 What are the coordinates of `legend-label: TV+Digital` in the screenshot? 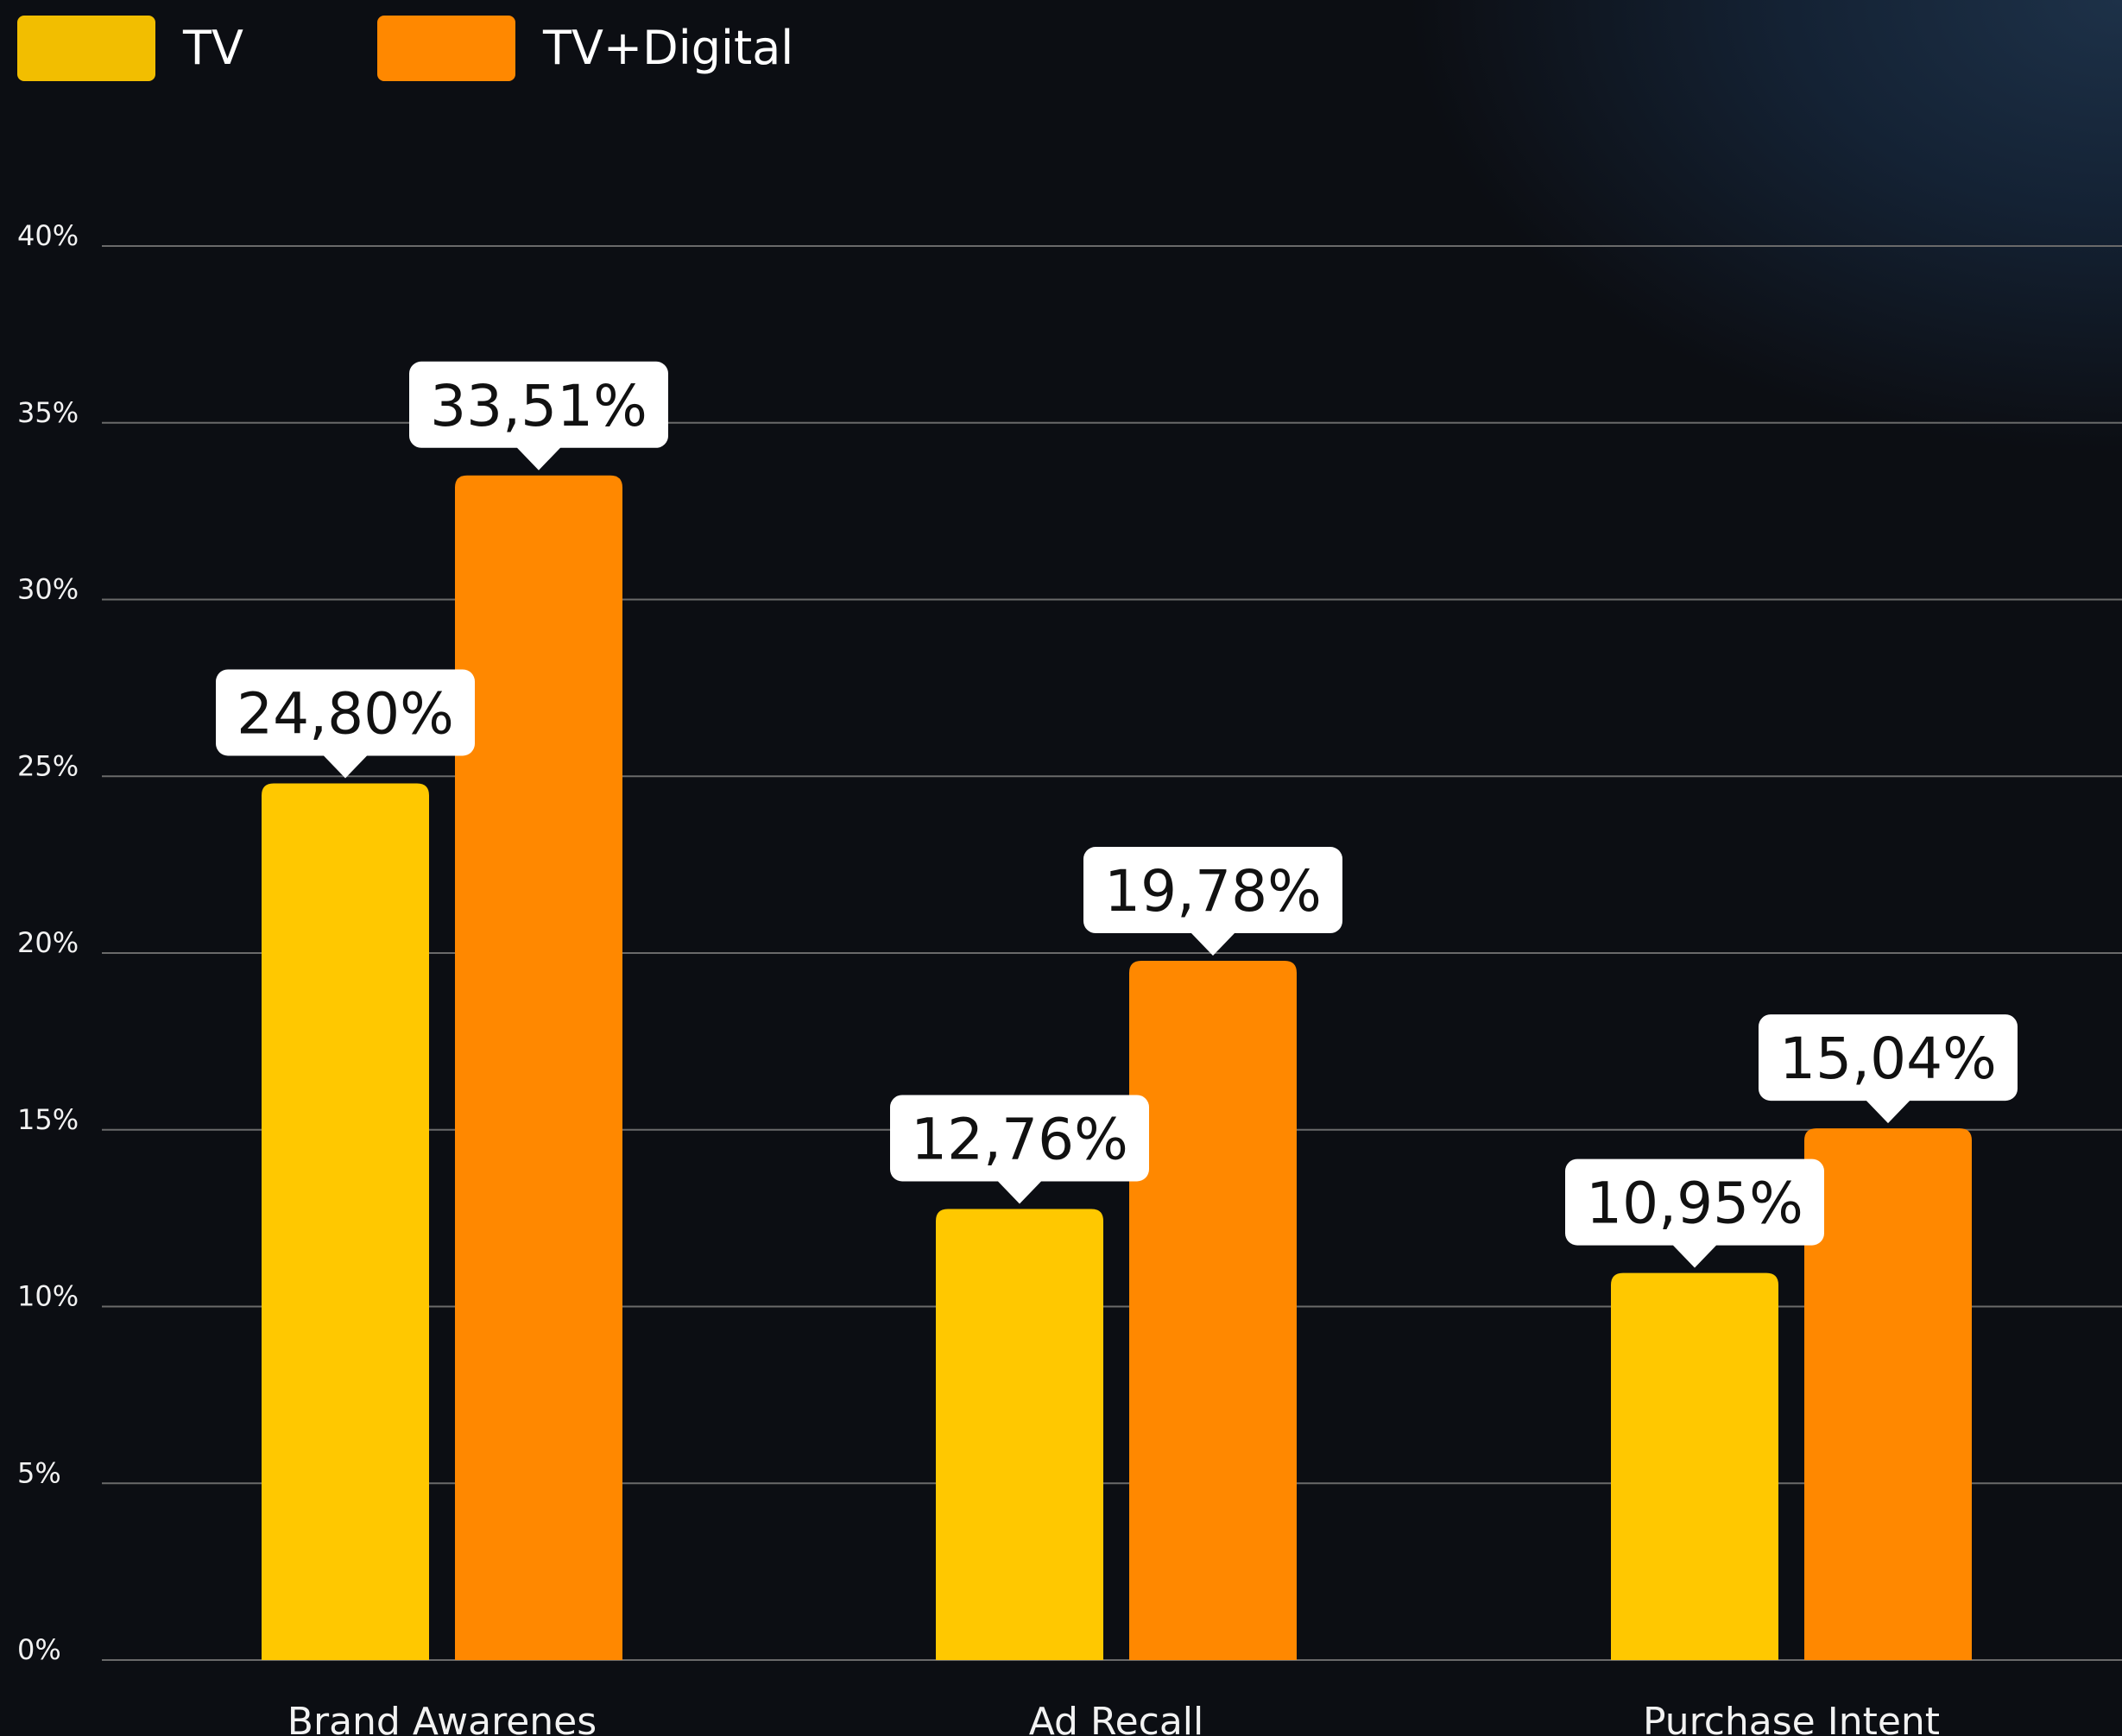 It's located at (667, 48).